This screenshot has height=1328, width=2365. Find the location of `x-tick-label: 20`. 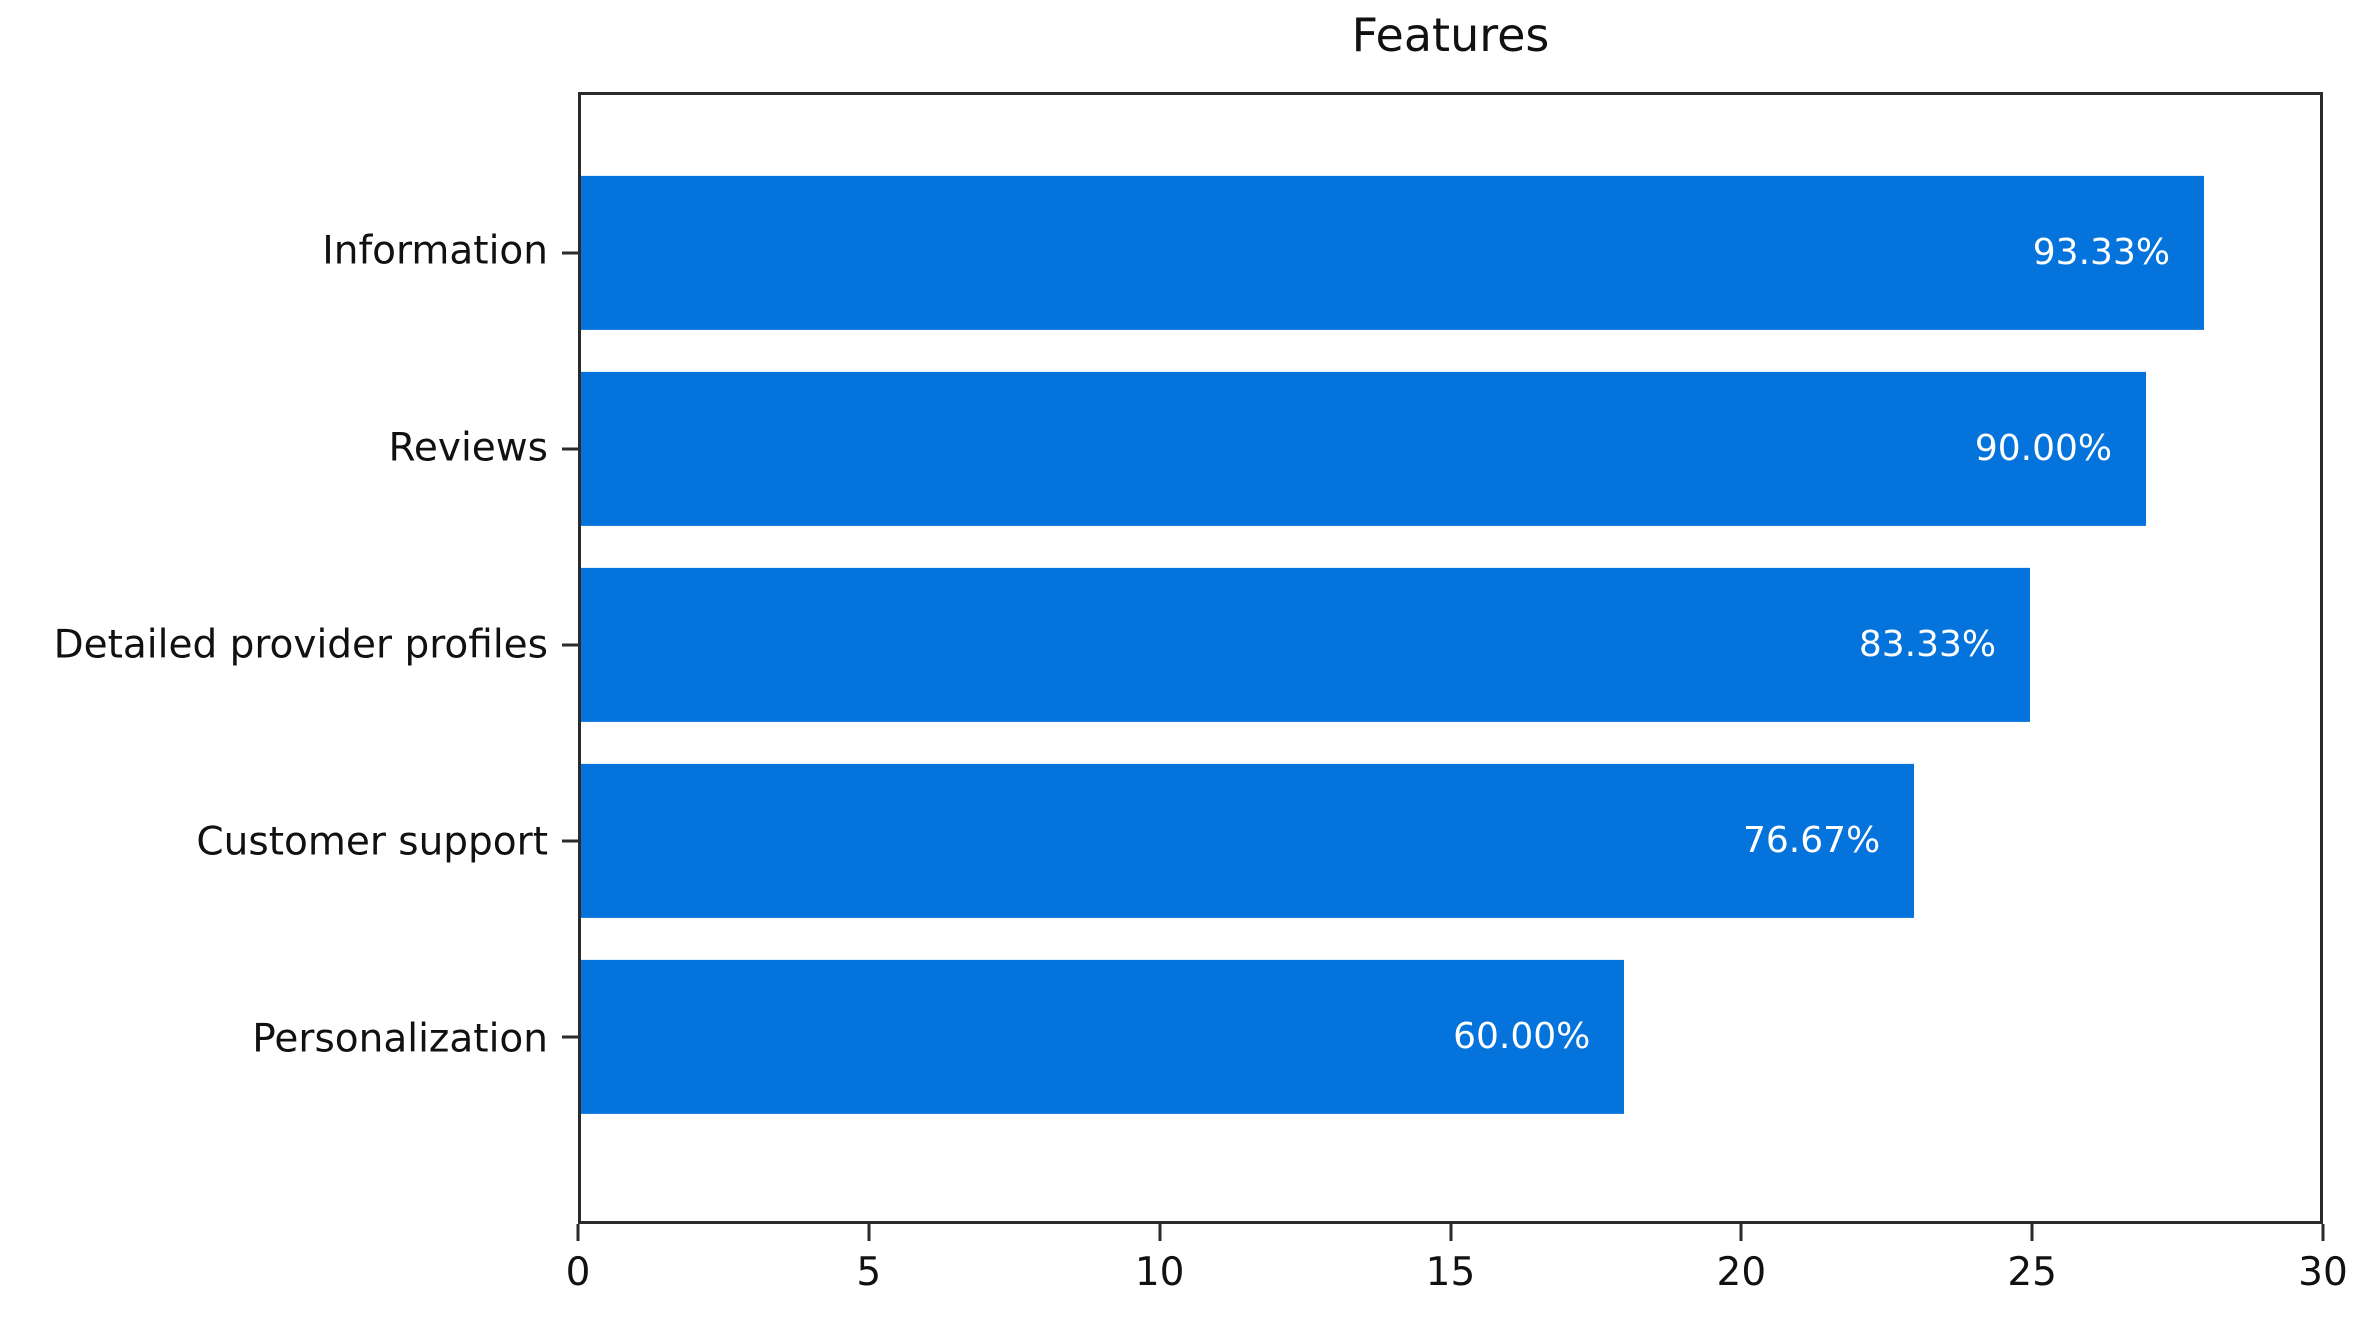

x-tick-label: 20 is located at coordinates (1741, 1272).